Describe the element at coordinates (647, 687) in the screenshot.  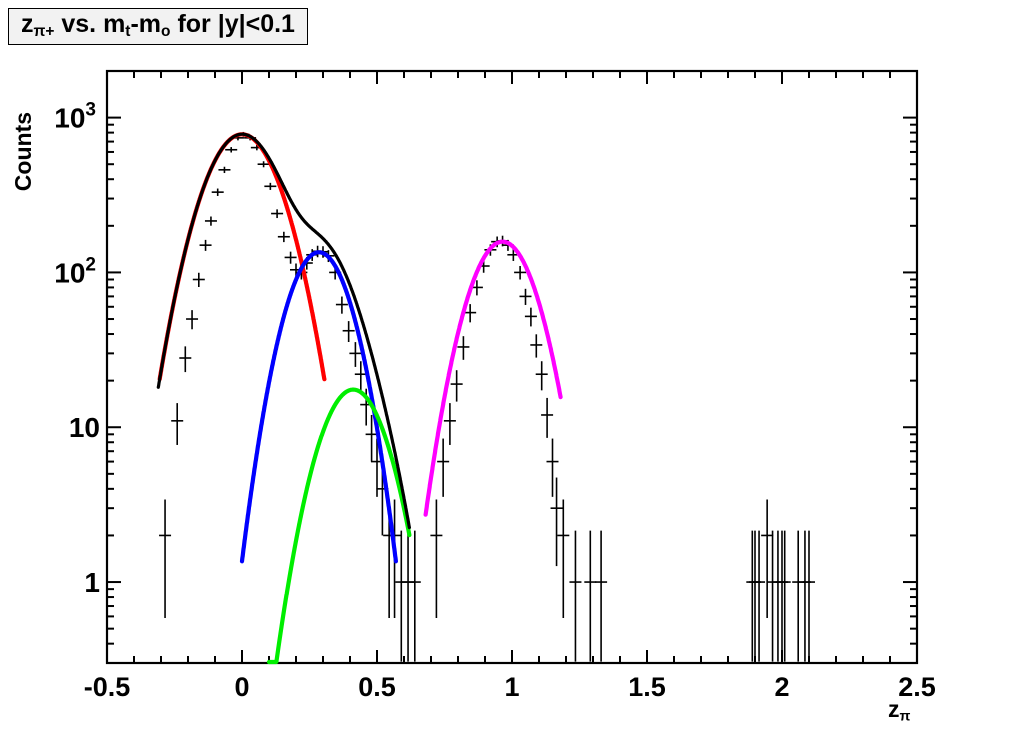
I see `x-tick-label: 1.5` at that location.